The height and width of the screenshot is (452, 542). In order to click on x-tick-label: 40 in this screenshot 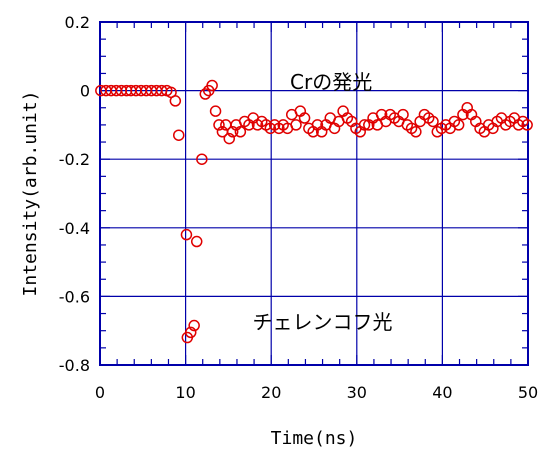, I will do `click(442, 392)`.